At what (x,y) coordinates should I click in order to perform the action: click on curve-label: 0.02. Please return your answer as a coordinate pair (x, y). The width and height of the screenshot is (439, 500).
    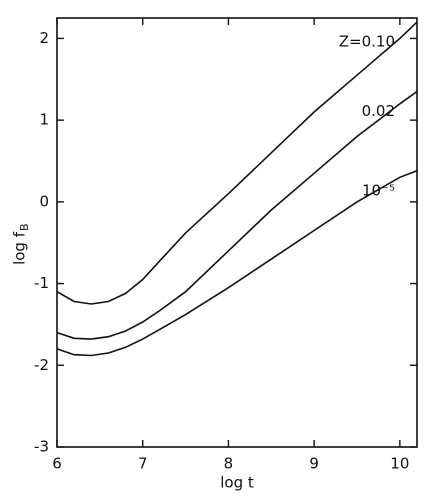
    Looking at the image, I should click on (378, 111).